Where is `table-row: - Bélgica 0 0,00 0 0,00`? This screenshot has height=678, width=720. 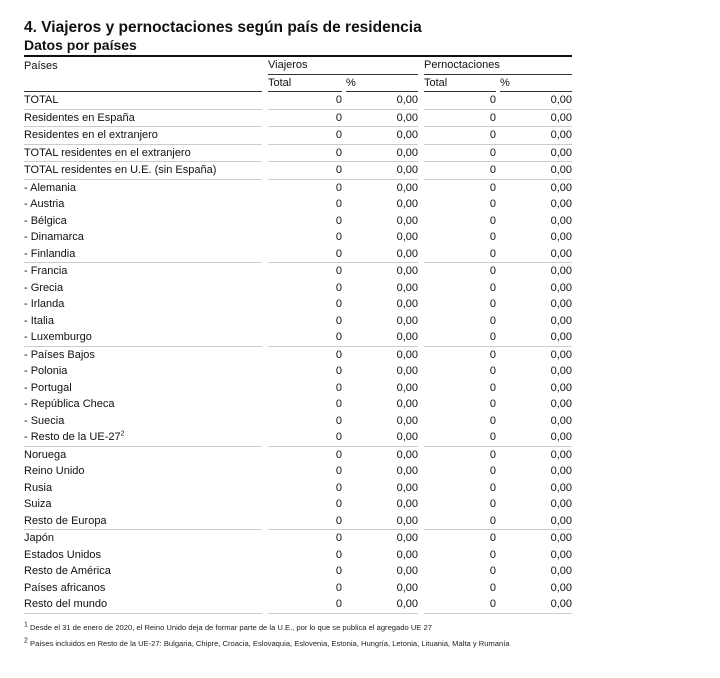
table-row: - Bélgica 0 0,00 0 0,00 is located at coordinates (298, 221).